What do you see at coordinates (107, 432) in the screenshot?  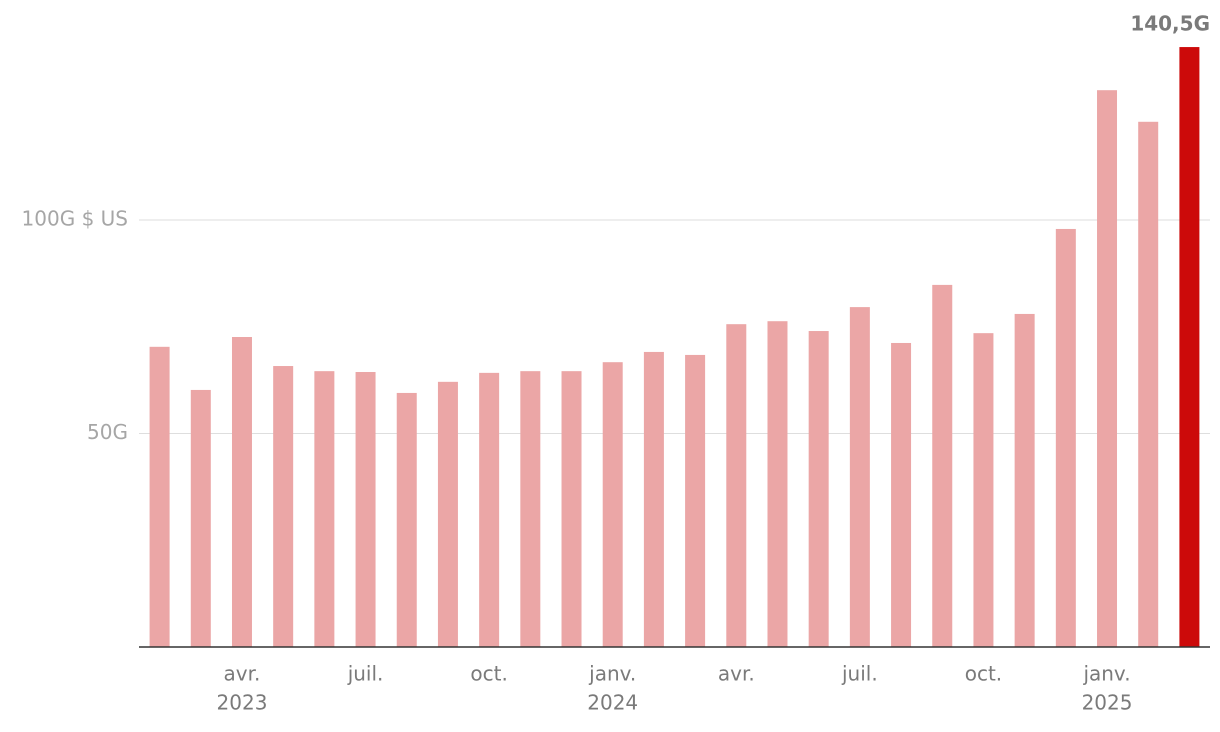 I see `y-tick-label: 50G` at bounding box center [107, 432].